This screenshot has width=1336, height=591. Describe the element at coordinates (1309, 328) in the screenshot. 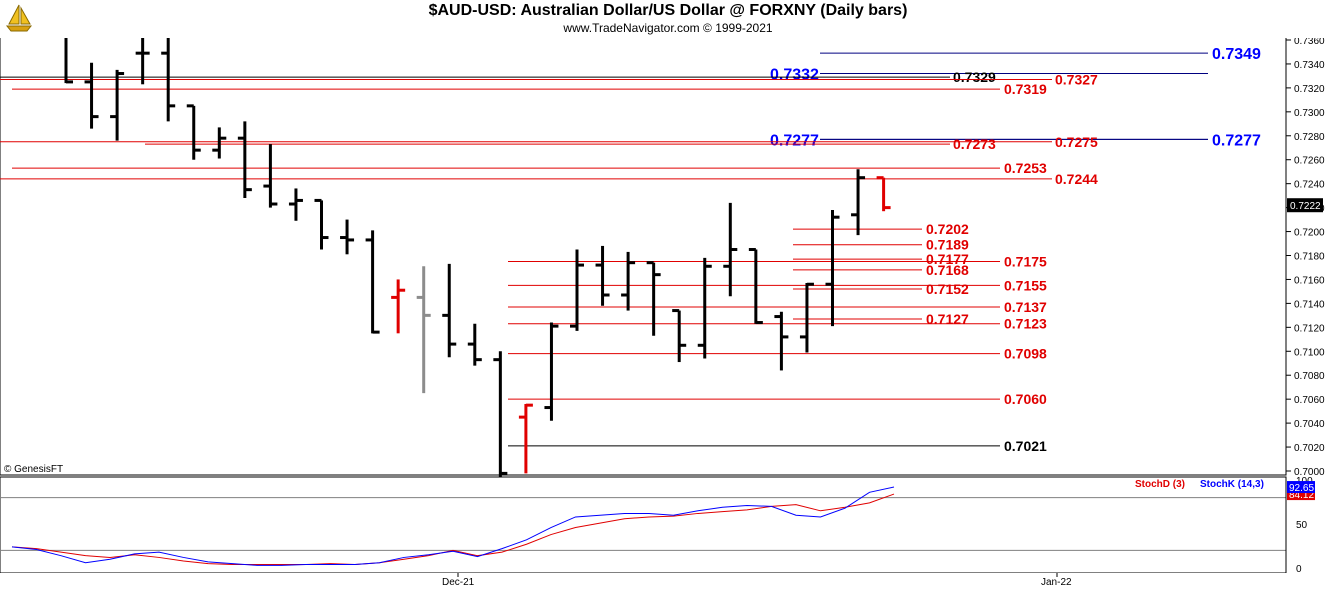

I see `price-tick-label: 0.7120` at that location.